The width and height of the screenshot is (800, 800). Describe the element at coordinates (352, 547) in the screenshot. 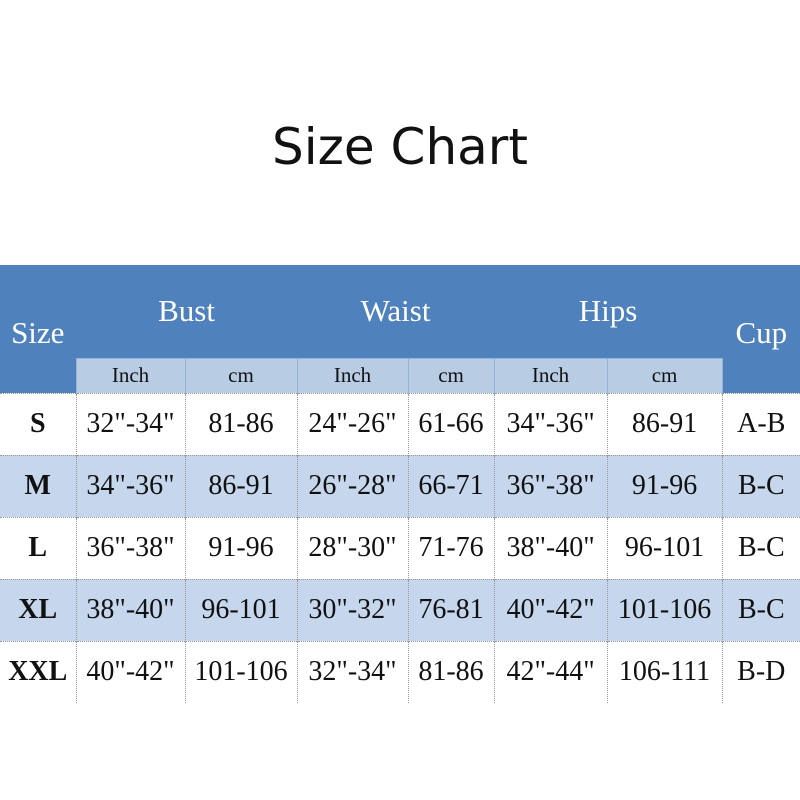

I see `table-cell: 28"-30"` at that location.